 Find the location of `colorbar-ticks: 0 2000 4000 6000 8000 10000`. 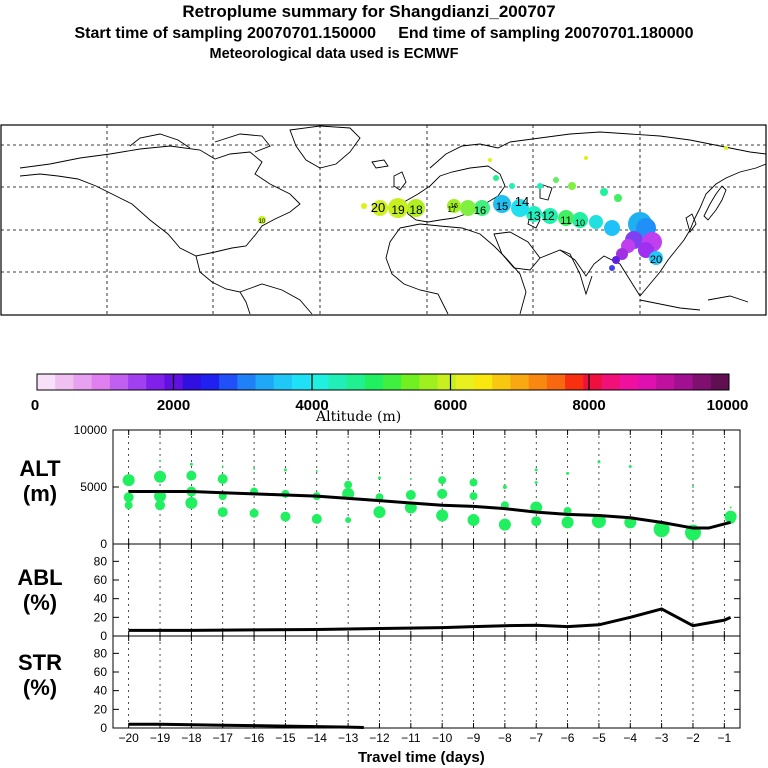

colorbar-ticks: 0 2000 4000 6000 8000 10000 is located at coordinates (390, 394).